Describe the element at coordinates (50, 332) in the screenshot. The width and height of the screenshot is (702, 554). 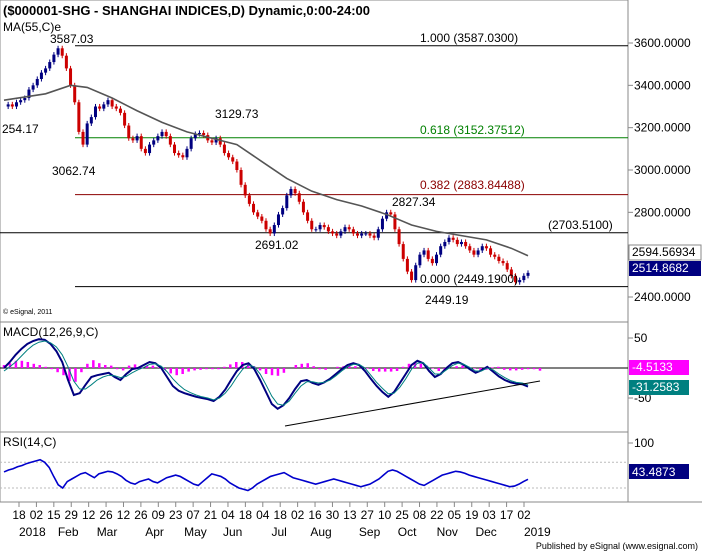
I see `macd-title: MACD(12,26,9,C)` at that location.